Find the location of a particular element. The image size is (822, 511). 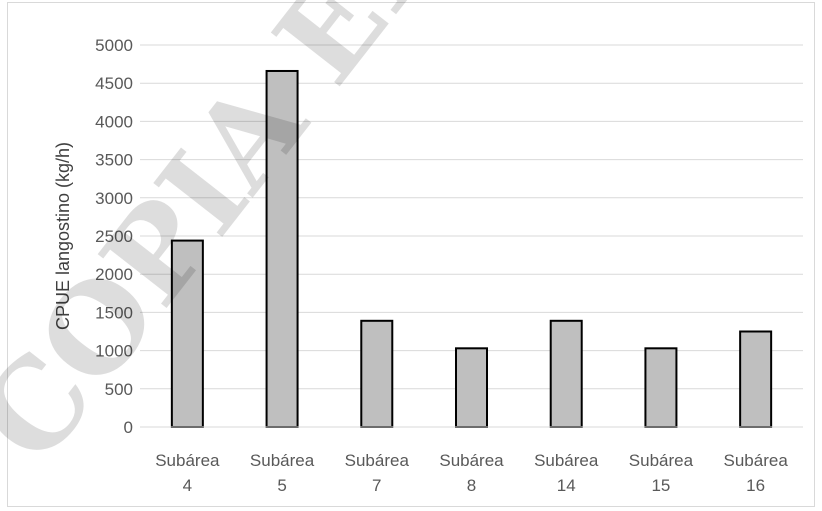

y-tick-label: 3000 is located at coordinates (114, 198).